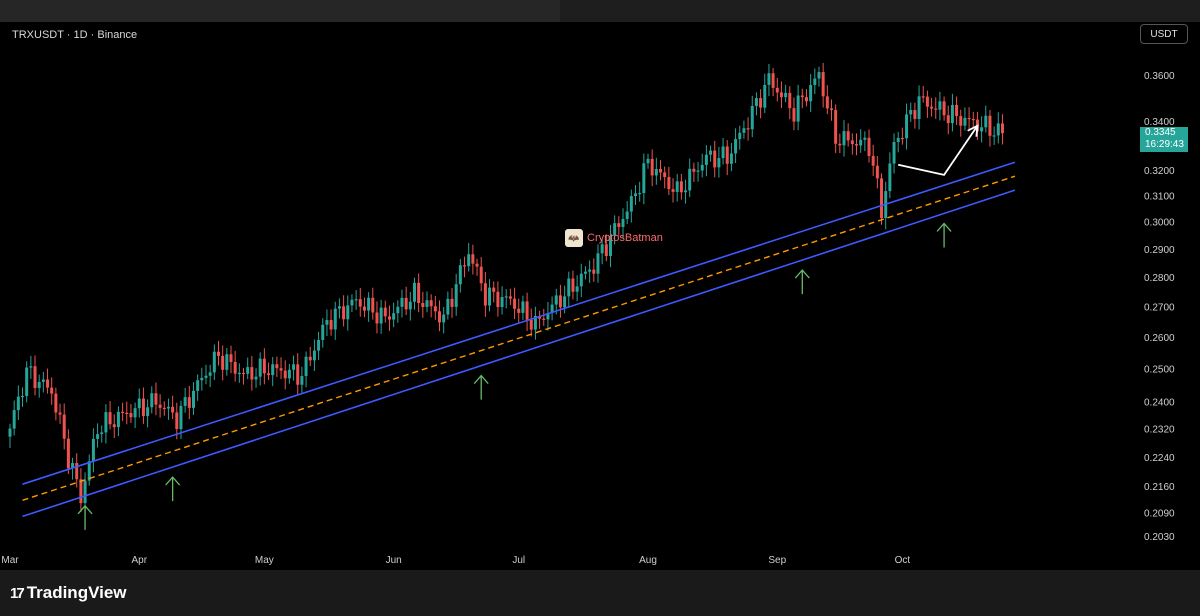 The image size is (1200, 616). Describe the element at coordinates (1159, 223) in the screenshot. I see `y-tick-label: 0.3000` at that location.